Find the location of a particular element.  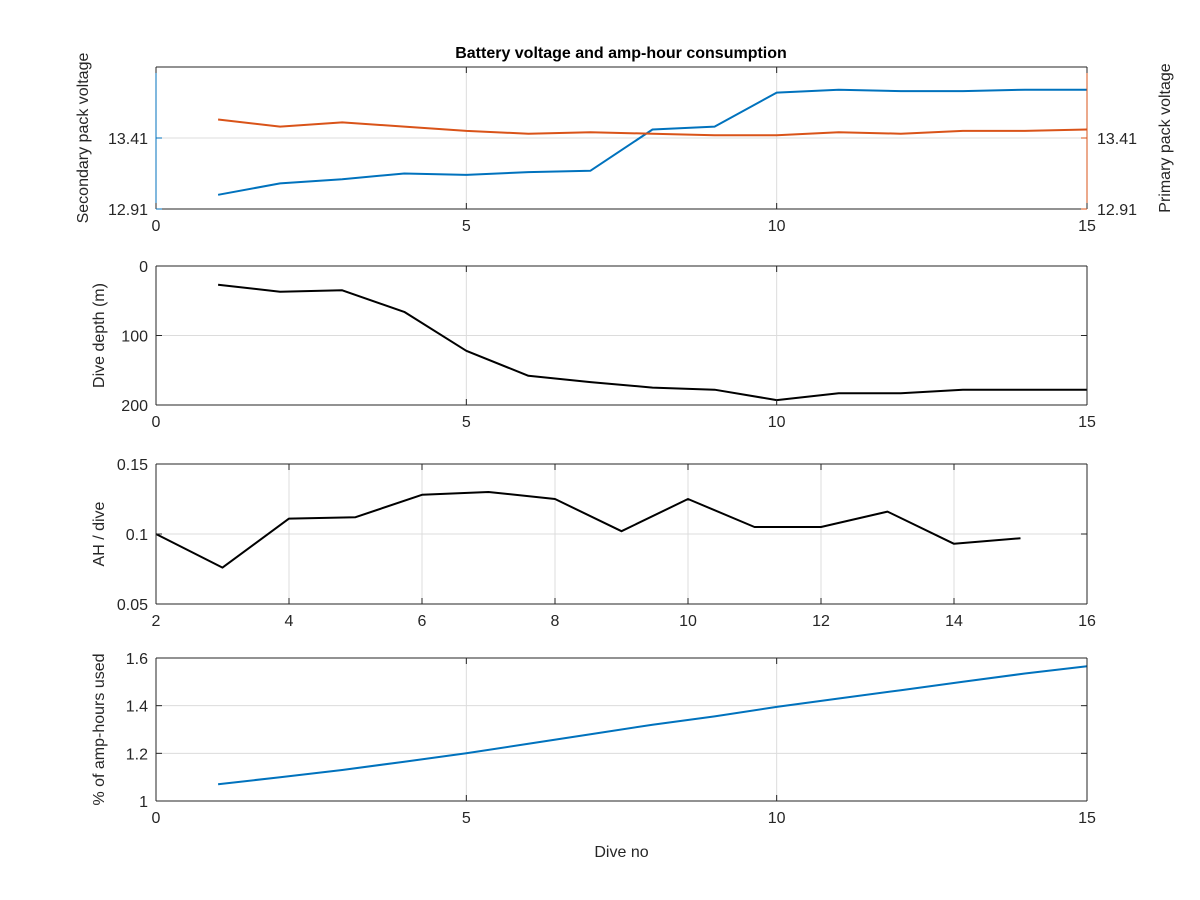

x-axis-label: Dive no is located at coordinates (621, 852).